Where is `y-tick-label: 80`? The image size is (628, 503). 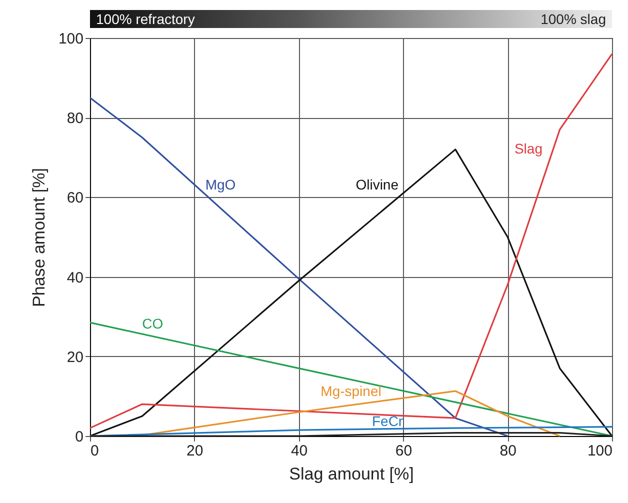 y-tick-label: 80 is located at coordinates (75, 119).